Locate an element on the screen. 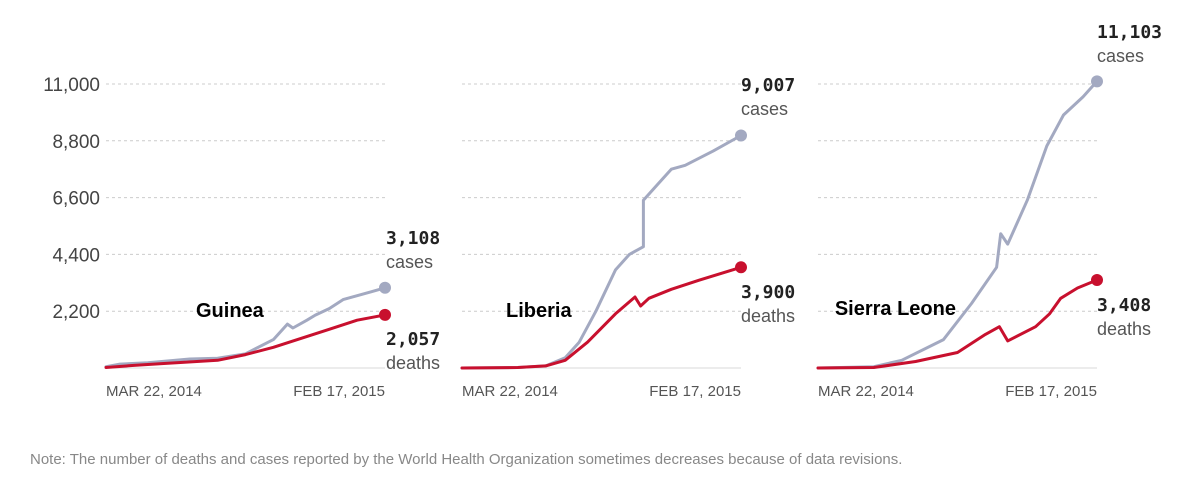  panel-title: Liberia is located at coordinates (539, 311).